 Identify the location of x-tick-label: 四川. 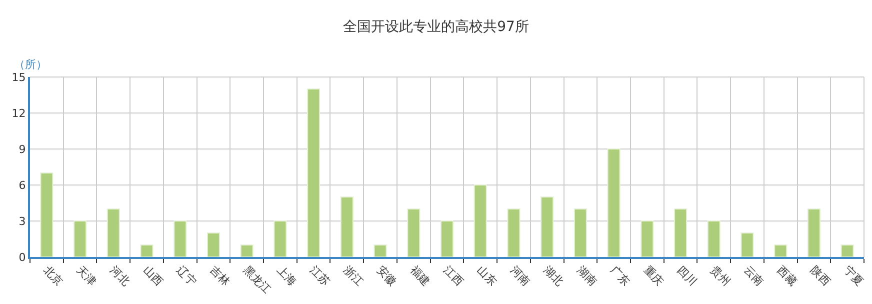
(687, 276).